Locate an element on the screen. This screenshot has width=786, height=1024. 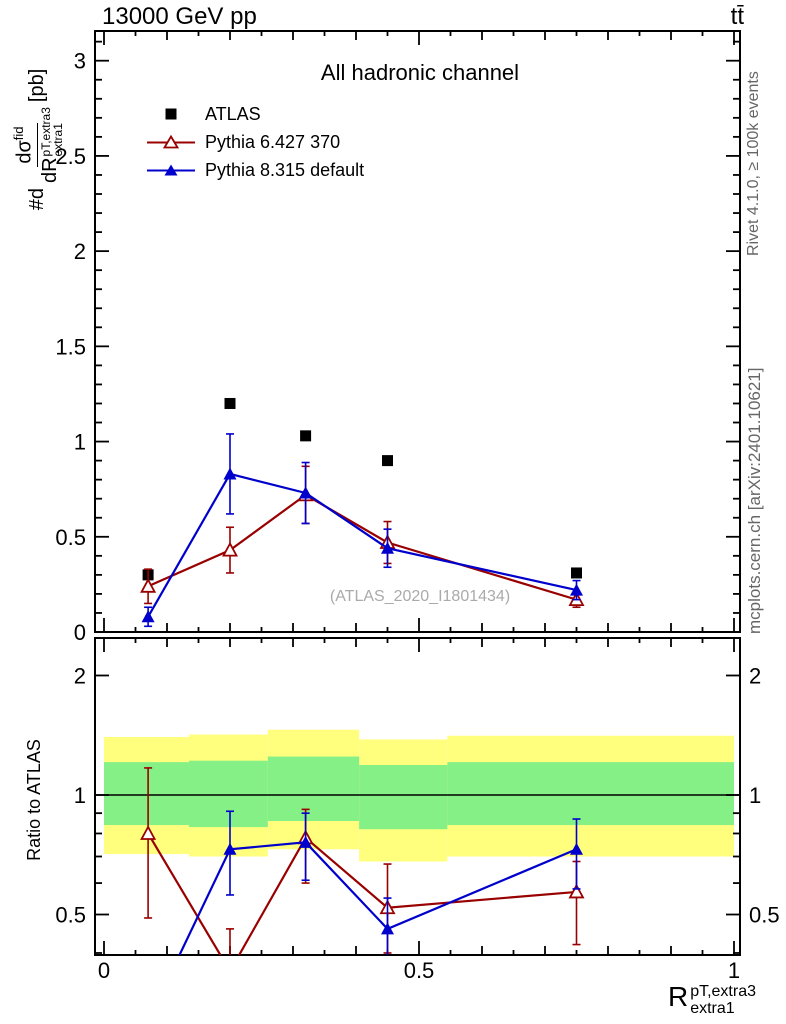
x-axis-label-scripts: pT,extra3 extra1 is located at coordinates (723, 1000).